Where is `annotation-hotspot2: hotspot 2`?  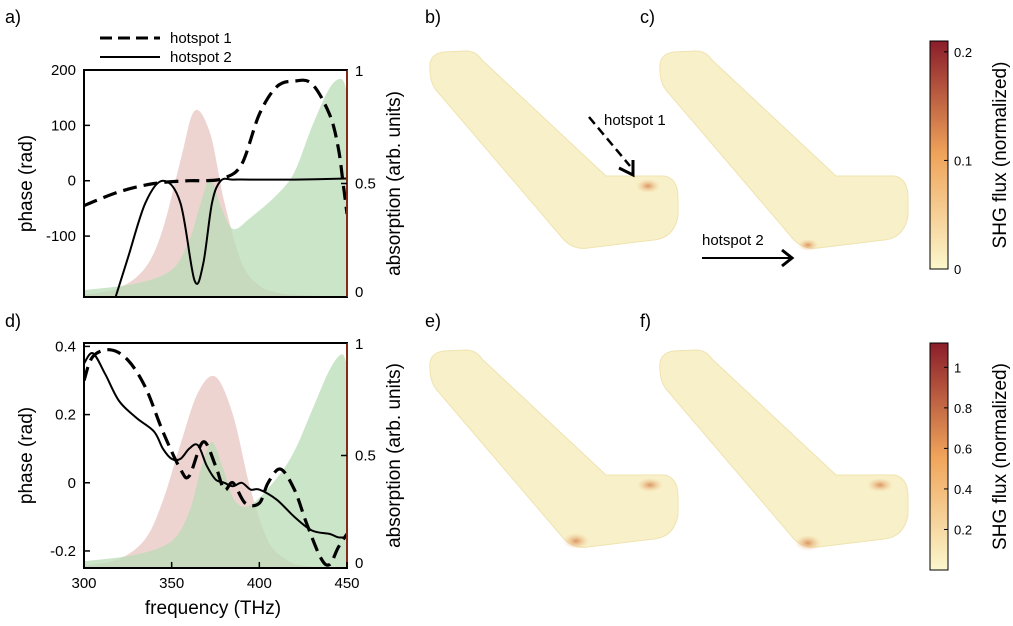 annotation-hotspot2: hotspot 2 is located at coordinates (733, 240).